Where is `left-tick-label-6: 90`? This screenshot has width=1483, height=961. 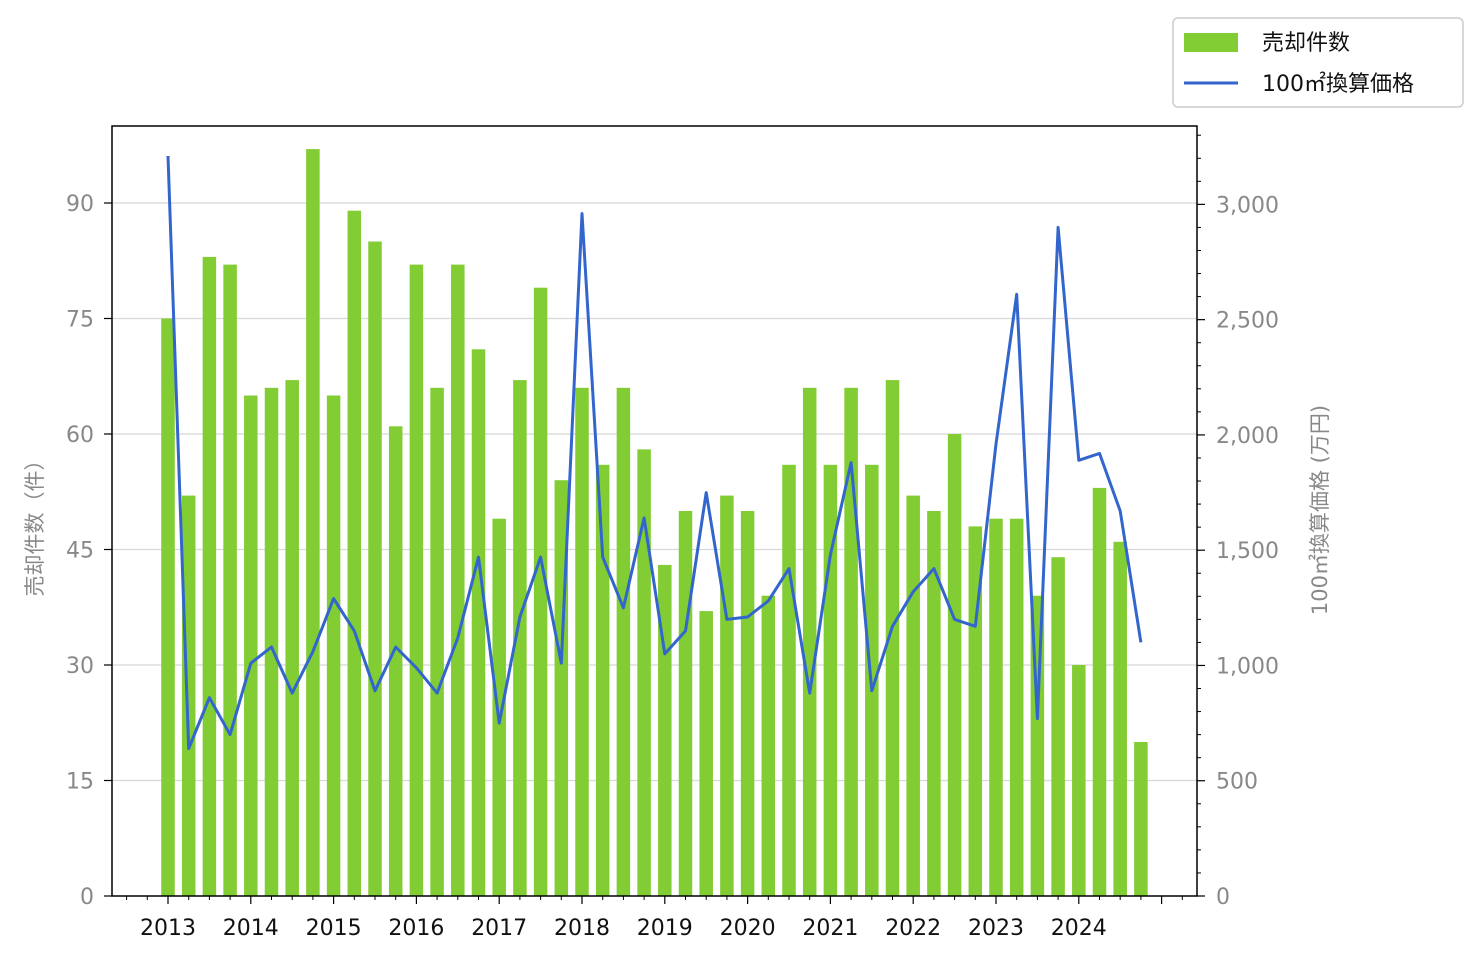
left-tick-label-6: 90 is located at coordinates (80, 204).